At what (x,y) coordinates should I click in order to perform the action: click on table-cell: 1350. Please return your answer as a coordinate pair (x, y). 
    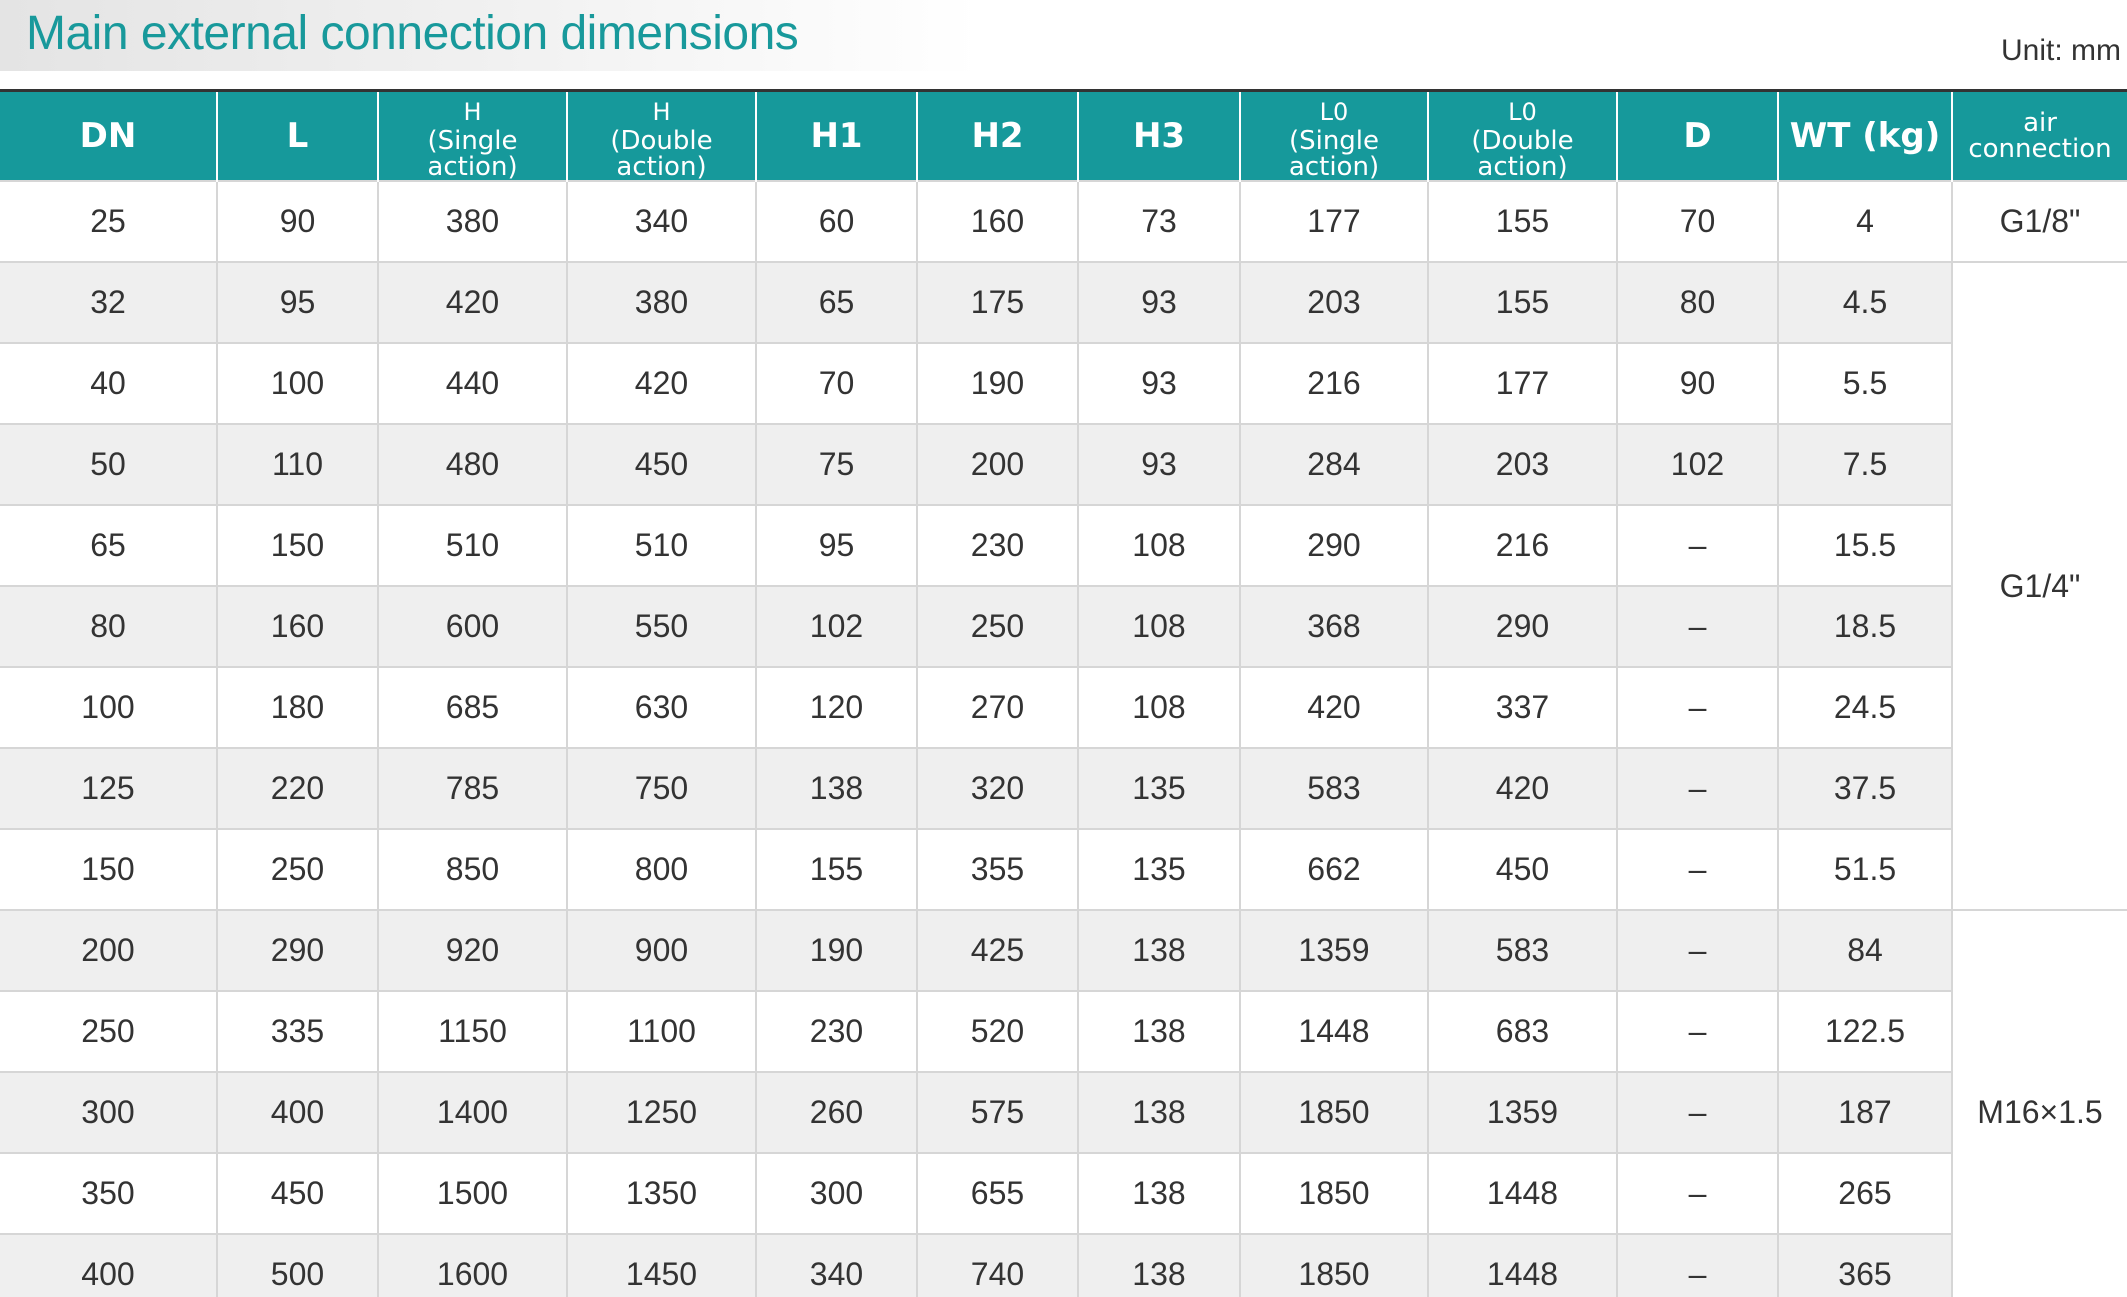
    Looking at the image, I should click on (661, 1193).